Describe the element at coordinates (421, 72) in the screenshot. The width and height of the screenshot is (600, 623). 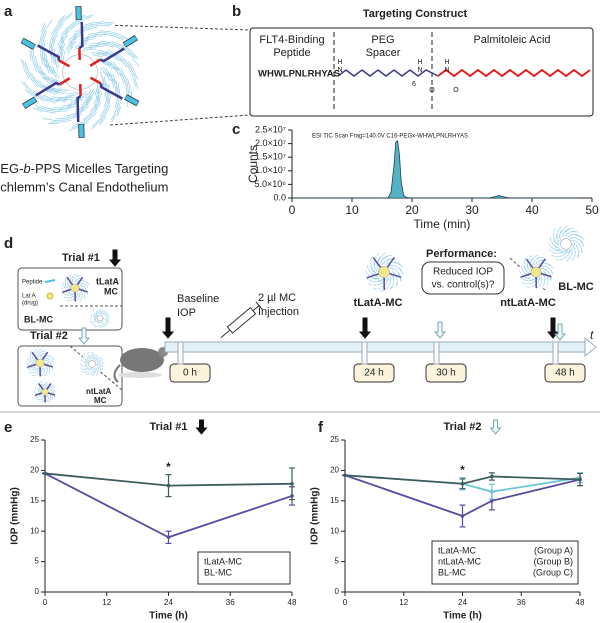
I see `construct-box` at that location.